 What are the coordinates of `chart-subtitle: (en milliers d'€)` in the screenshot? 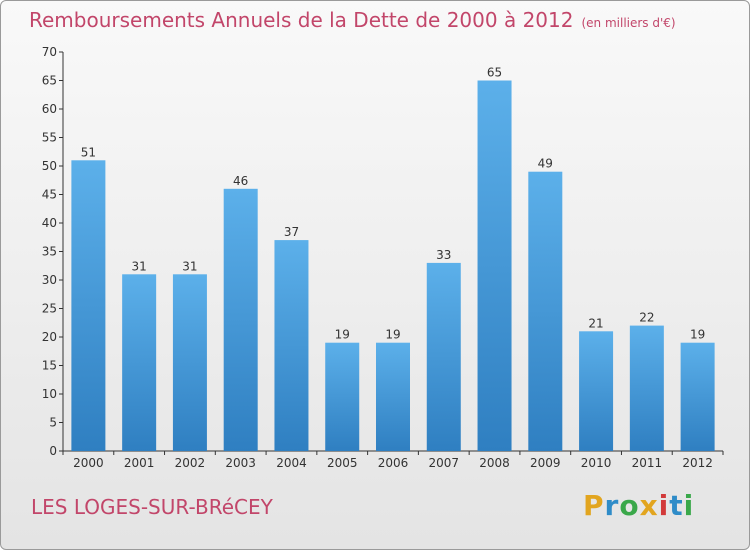 It's located at (628, 23).